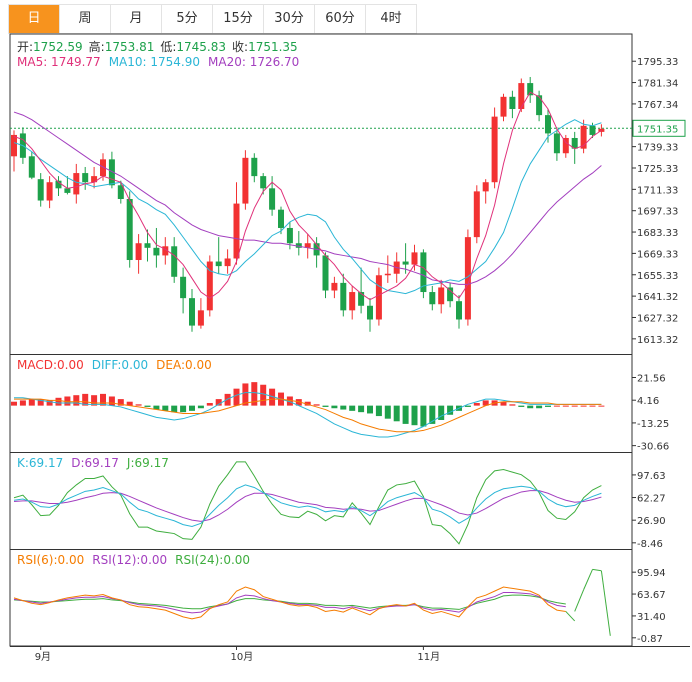  I want to click on ohlc-readout: 开:1752.59 高:1753.81 低:1745.83 收:1751.35, so click(157, 46).